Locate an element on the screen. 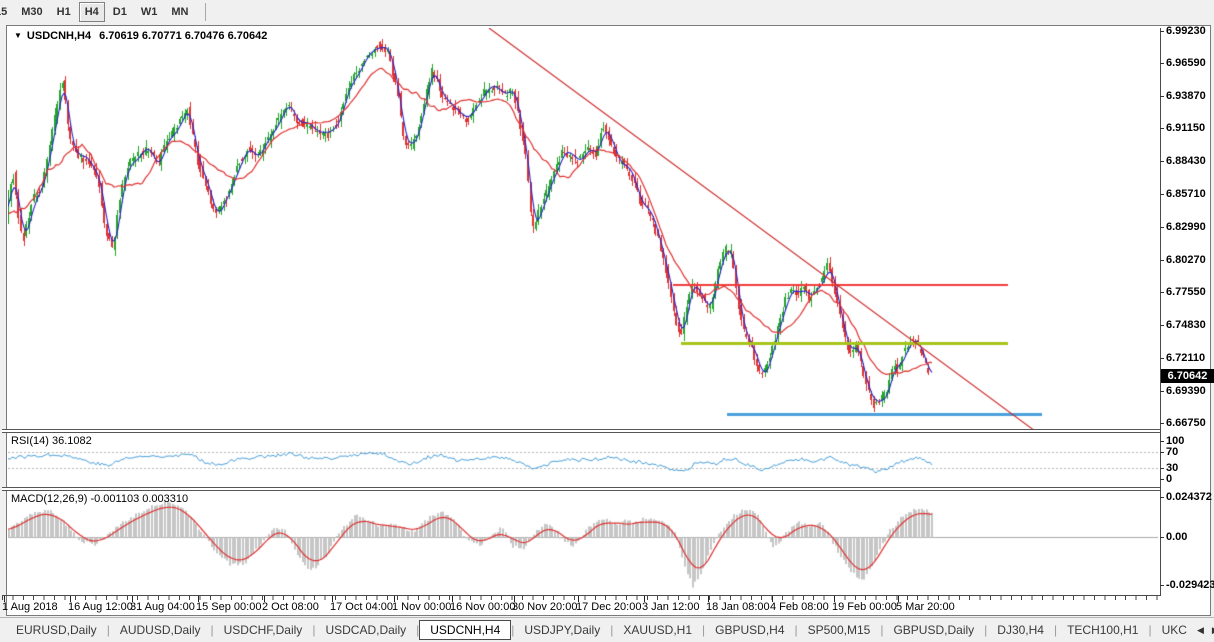 The width and height of the screenshot is (1214, 642). price-tick-label: 6.77550 is located at coordinates (1186, 292).